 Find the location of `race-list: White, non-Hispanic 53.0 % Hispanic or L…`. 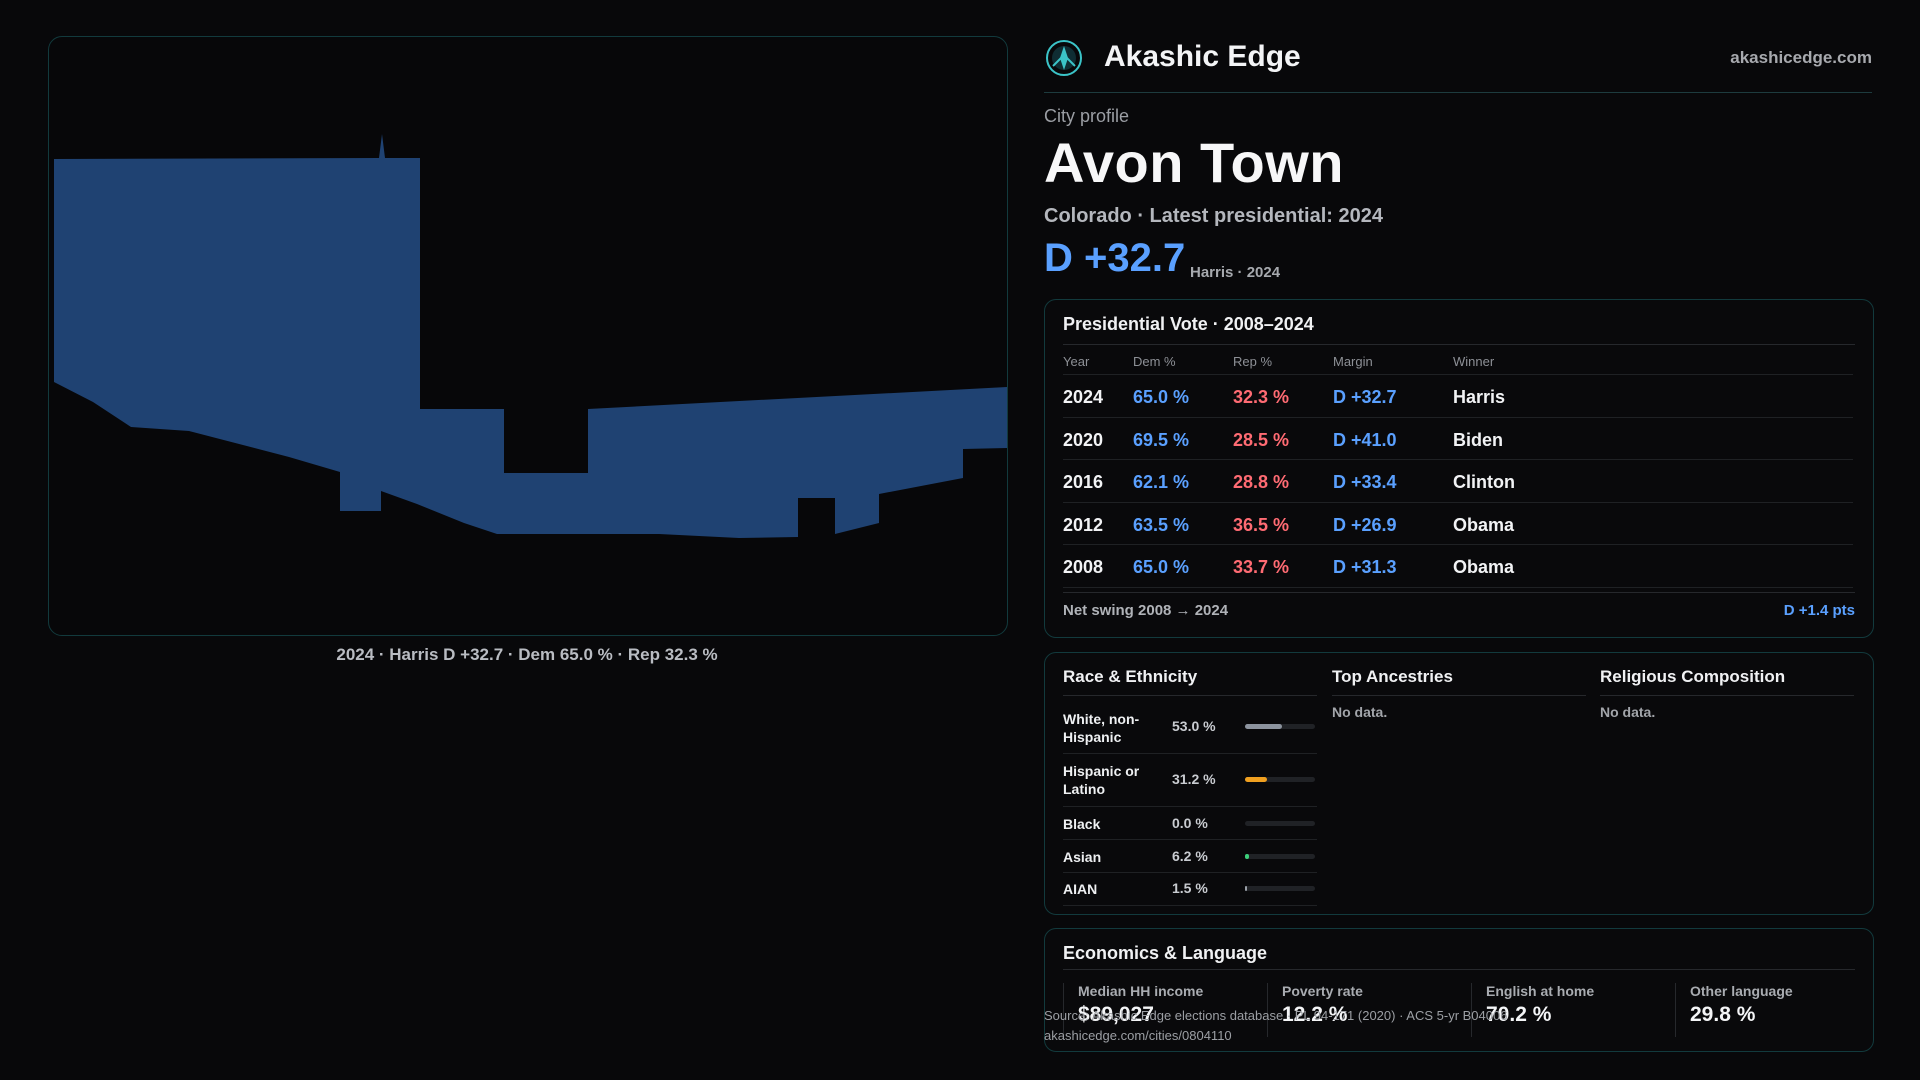

race-list: White, non-Hispanic 53.0 % Hispanic or L… is located at coordinates (1190, 805).